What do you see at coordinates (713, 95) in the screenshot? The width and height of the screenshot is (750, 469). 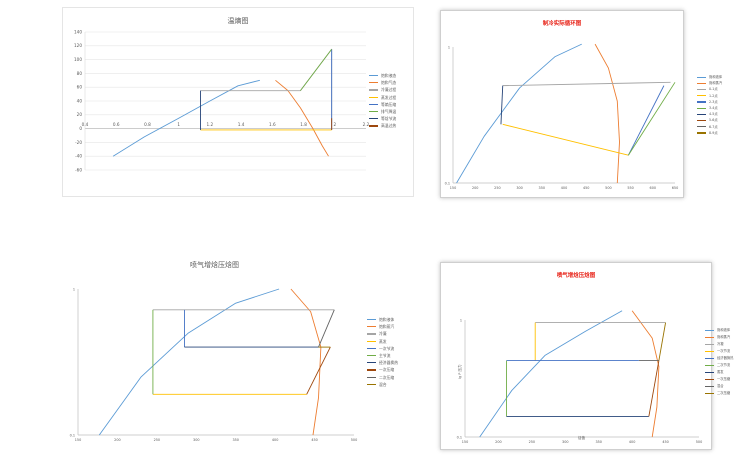 I see `legend-label: 1-2点` at bounding box center [713, 95].